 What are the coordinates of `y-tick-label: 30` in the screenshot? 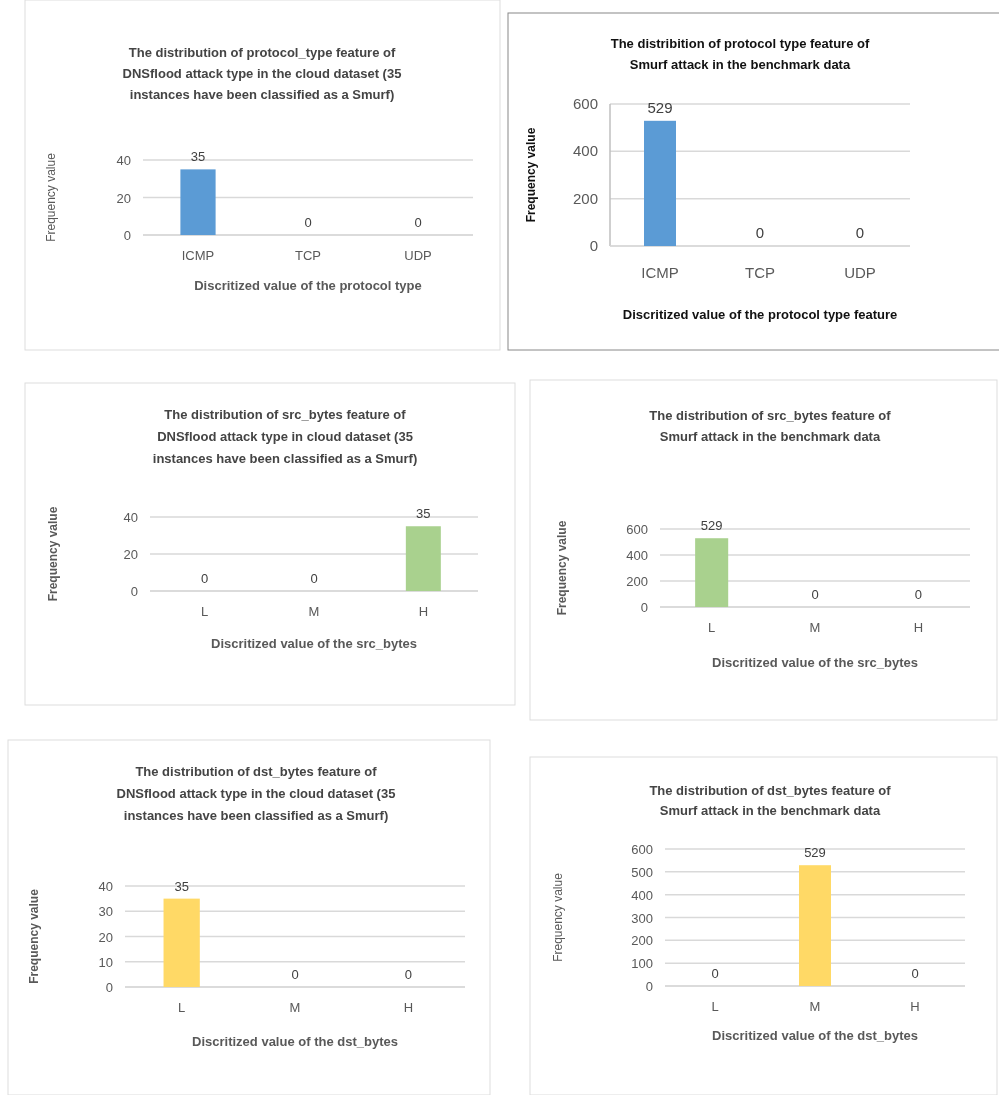 It's located at (105, 912).